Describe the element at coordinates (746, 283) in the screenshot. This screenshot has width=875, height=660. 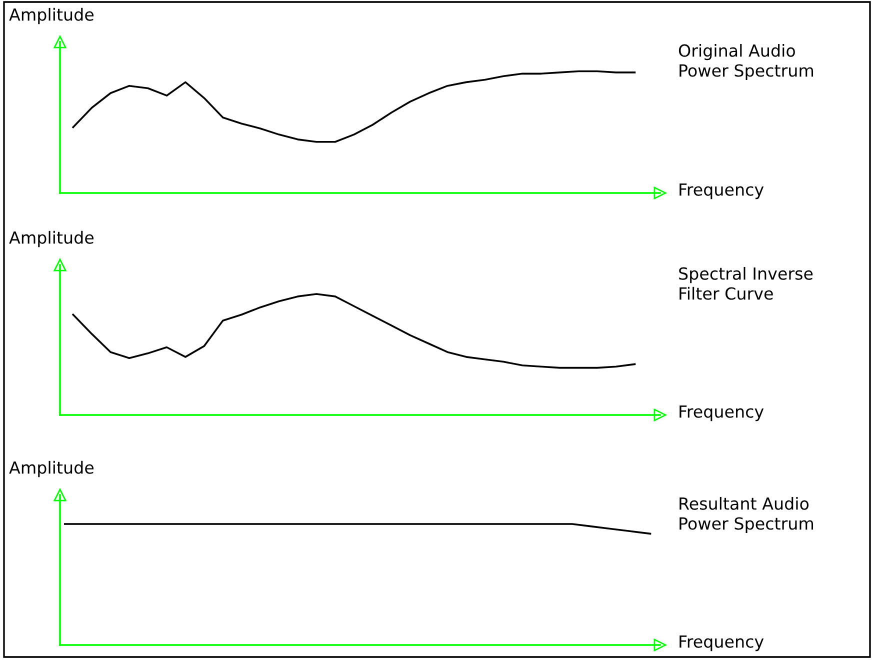
I see `text: Spectral Inverse Filter Curve` at that location.